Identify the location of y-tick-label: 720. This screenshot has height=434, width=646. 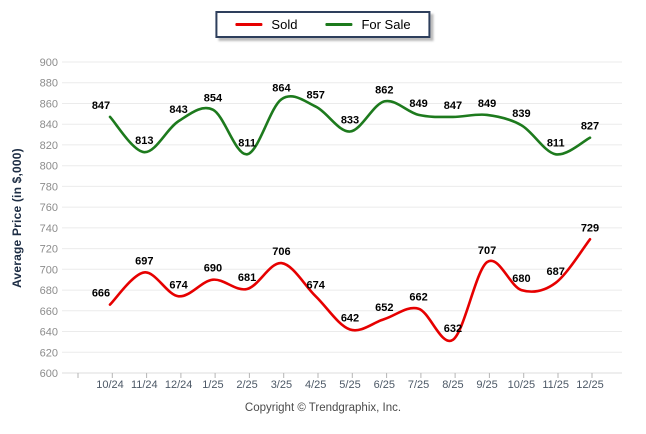
(49, 250).